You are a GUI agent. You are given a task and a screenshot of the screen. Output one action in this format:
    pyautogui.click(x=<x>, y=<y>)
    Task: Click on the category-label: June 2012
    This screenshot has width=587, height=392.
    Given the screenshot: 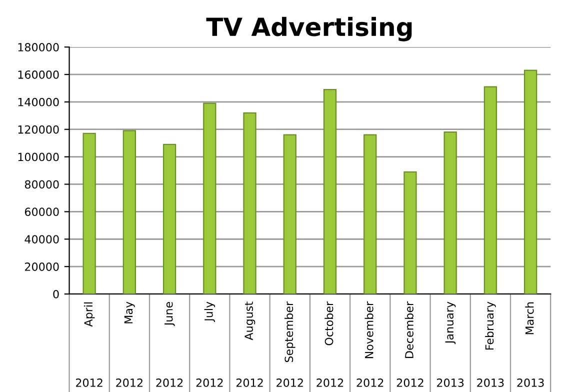 What is the action you would take?
    pyautogui.click(x=169, y=344)
    